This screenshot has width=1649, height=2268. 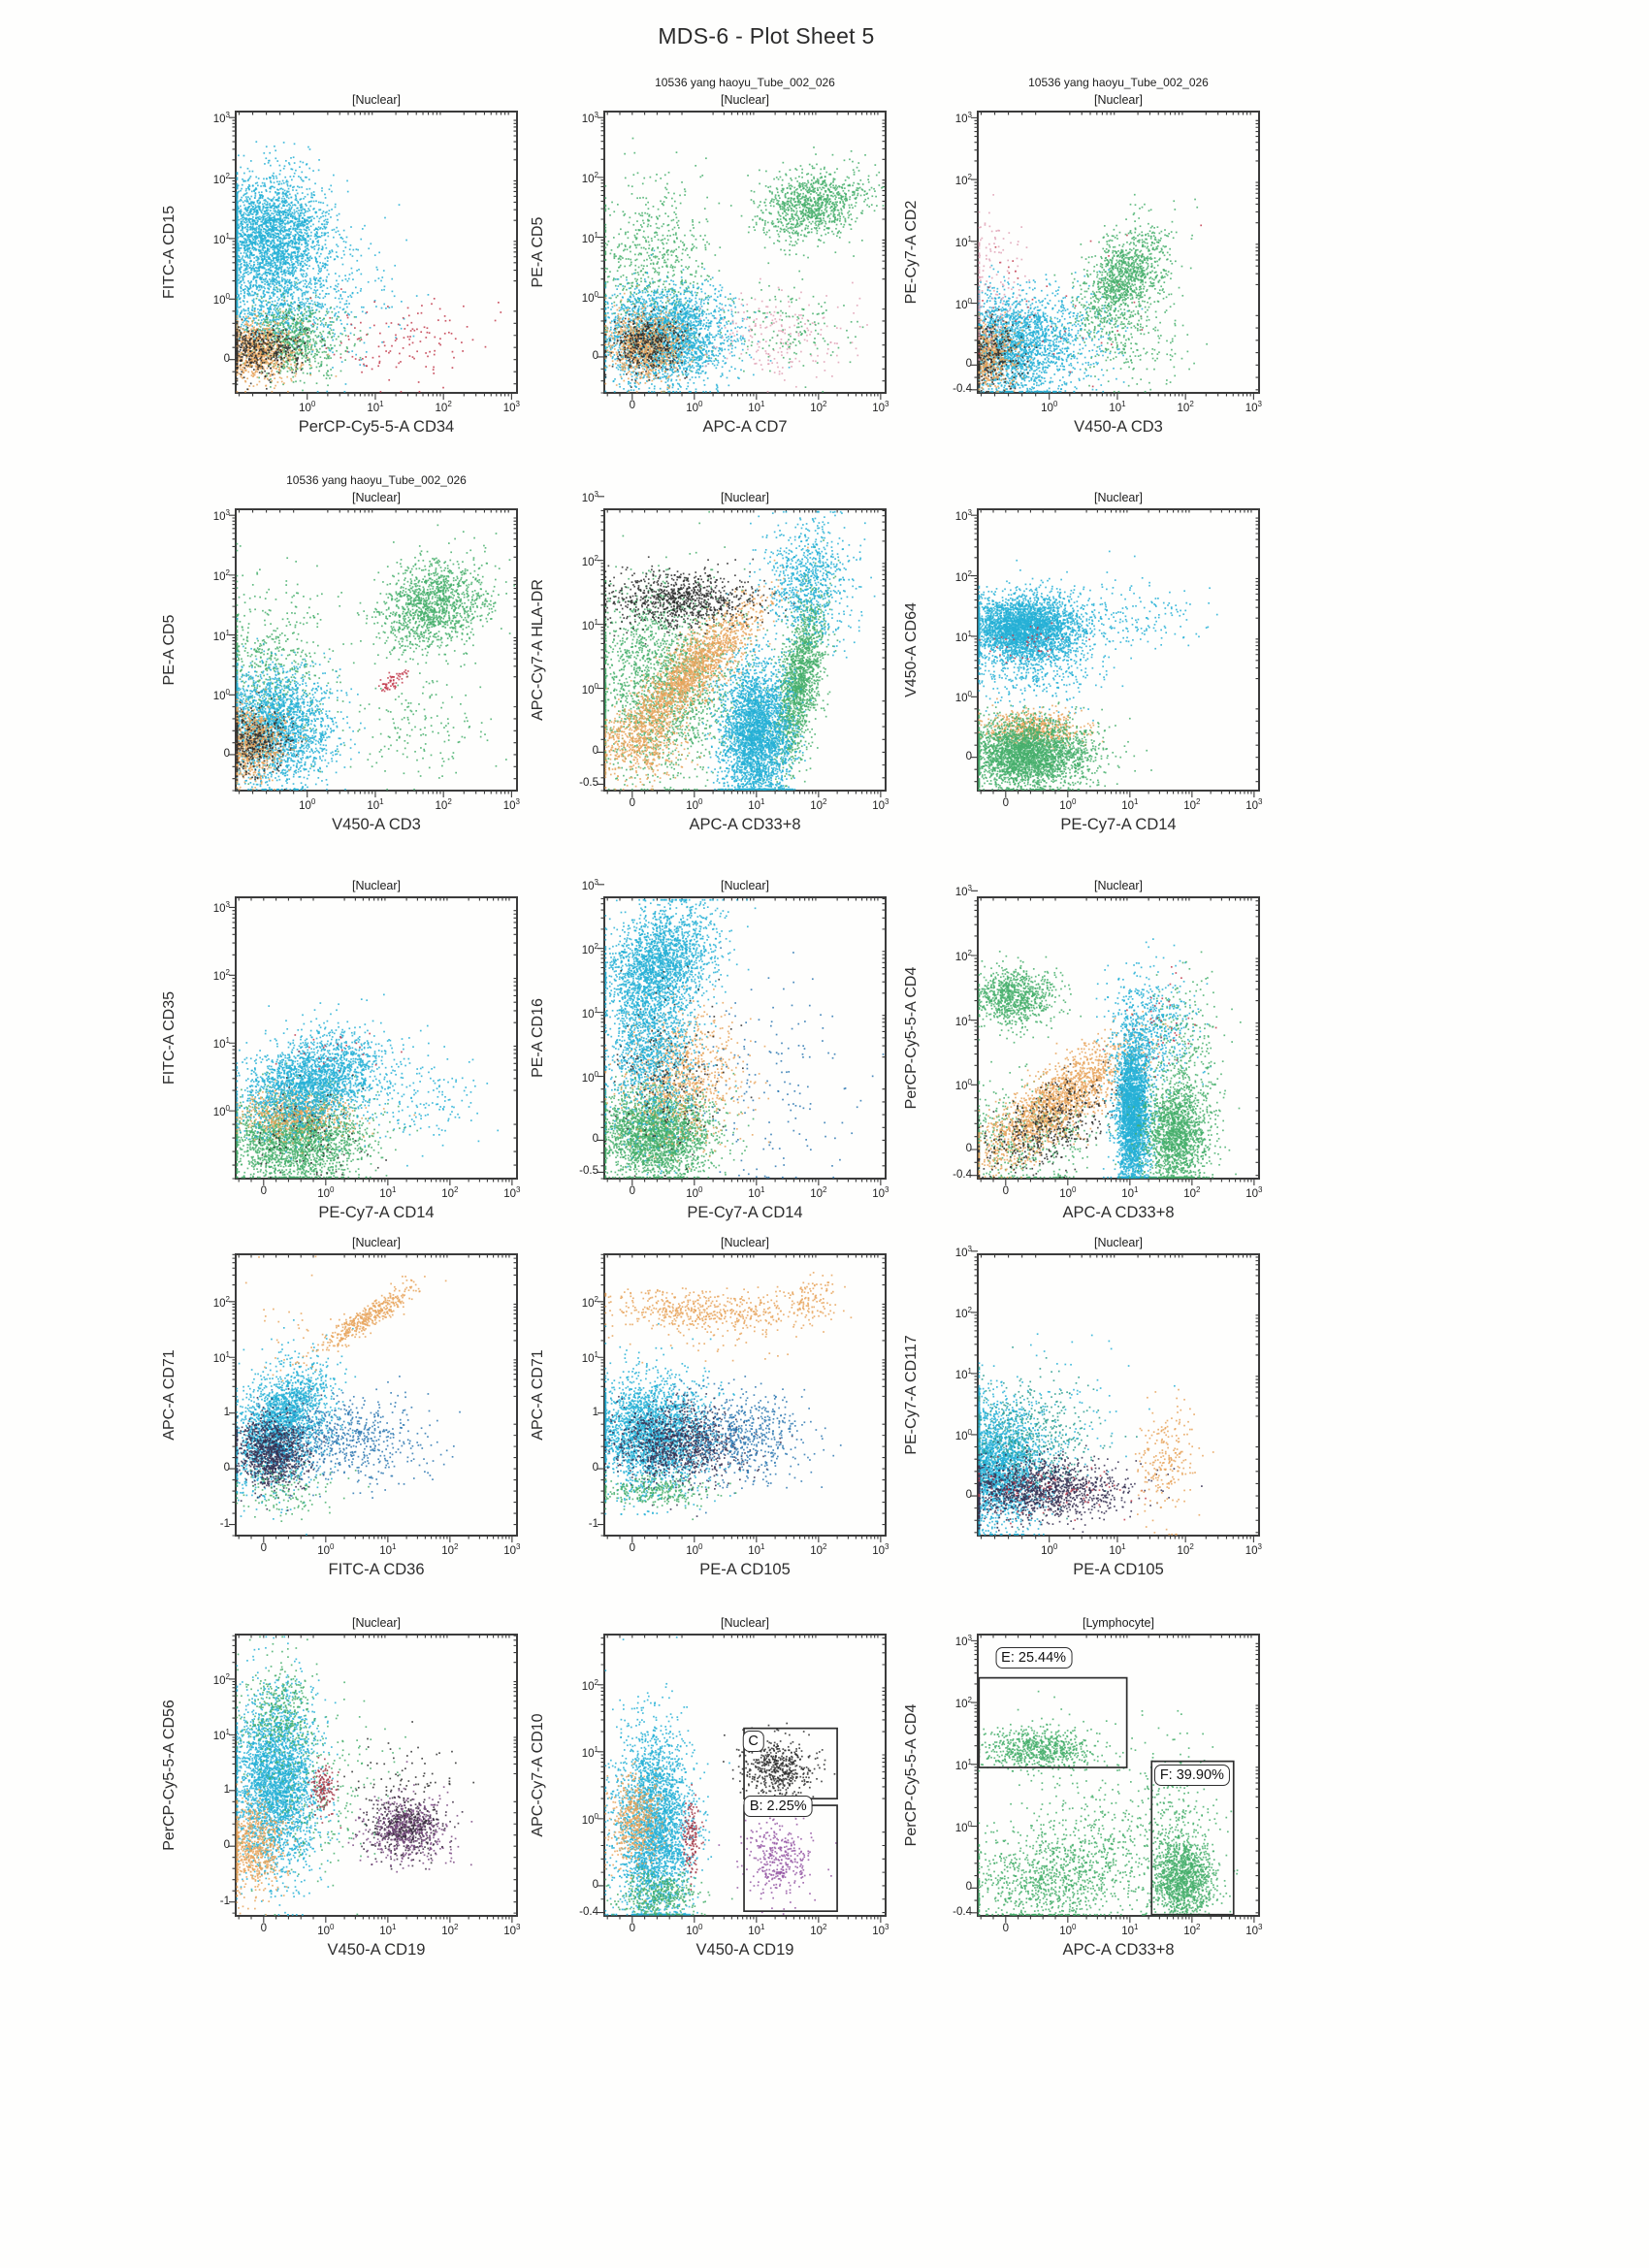 What do you see at coordinates (593, 1523) in the screenshot?
I see `y-tick-label: -1` at bounding box center [593, 1523].